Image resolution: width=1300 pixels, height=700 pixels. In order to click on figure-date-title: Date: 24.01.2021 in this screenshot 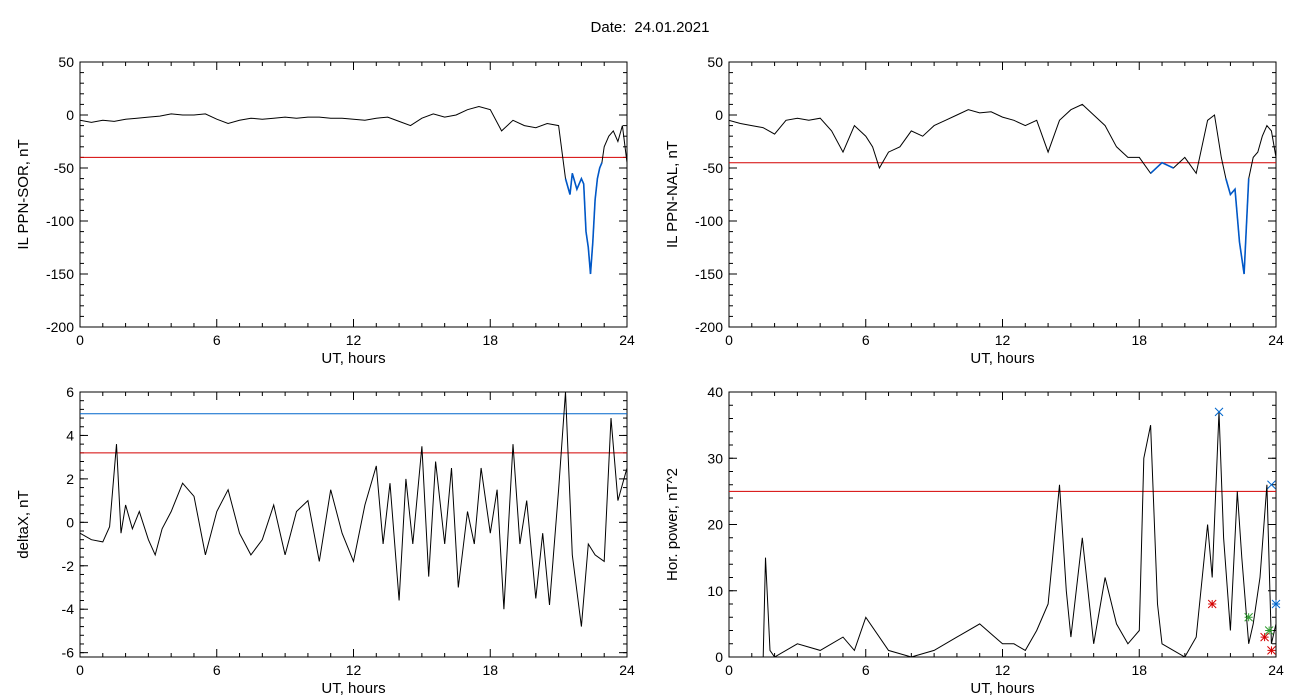, I will do `click(650, 27)`.